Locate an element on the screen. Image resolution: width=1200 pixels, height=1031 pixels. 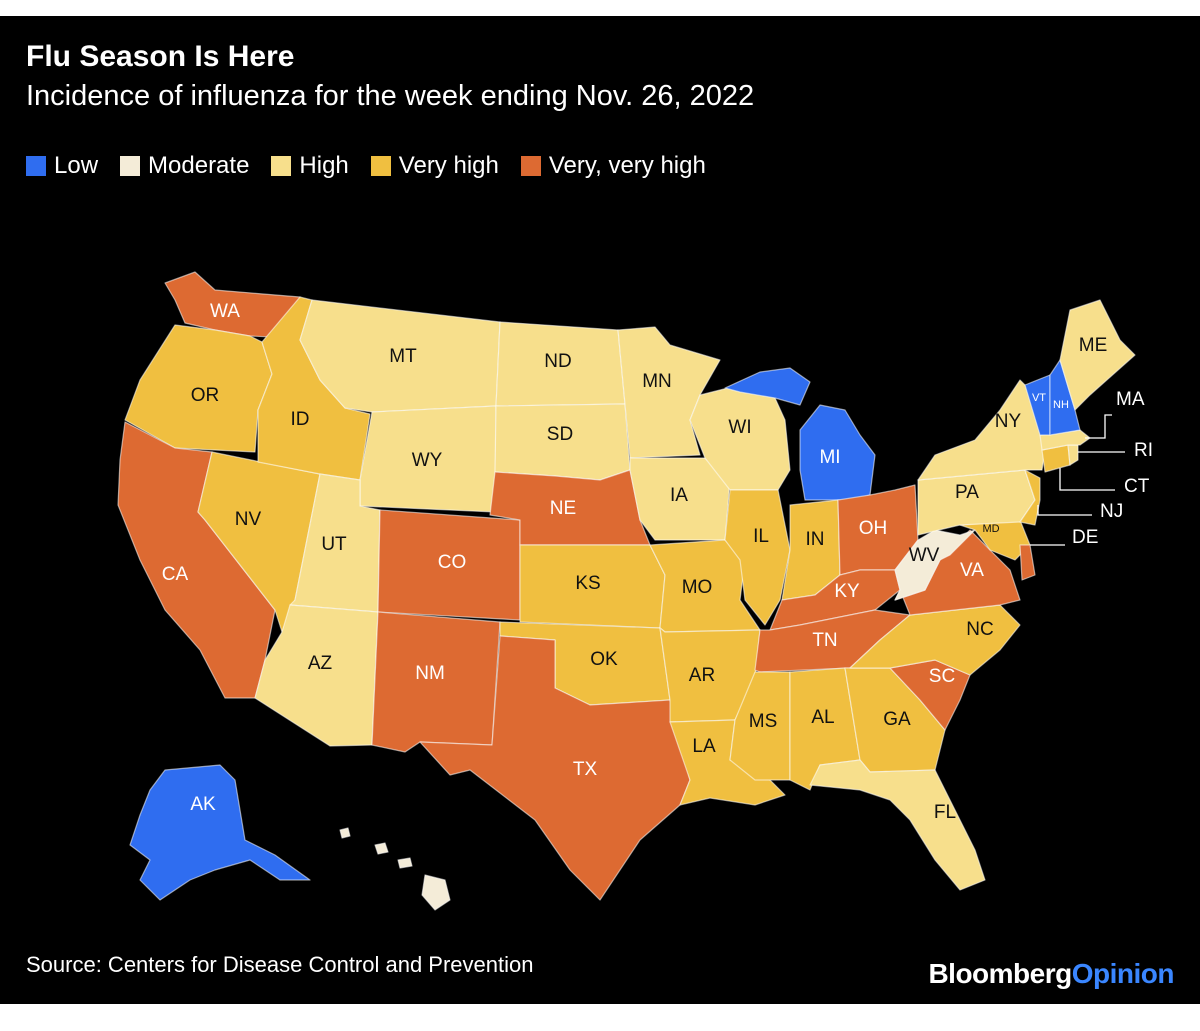
state-fl is located at coordinates (897, 825).